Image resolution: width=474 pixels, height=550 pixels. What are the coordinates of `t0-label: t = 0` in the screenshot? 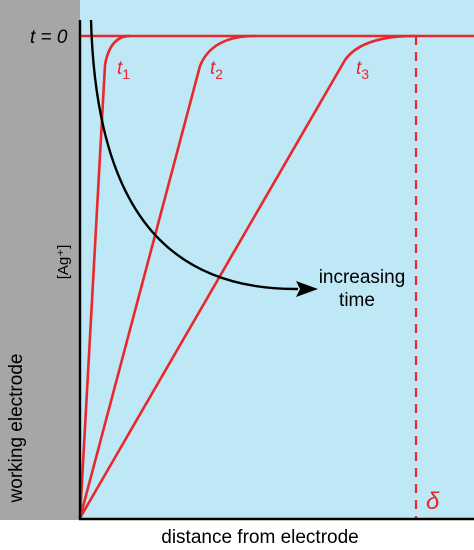 It's located at (49, 37).